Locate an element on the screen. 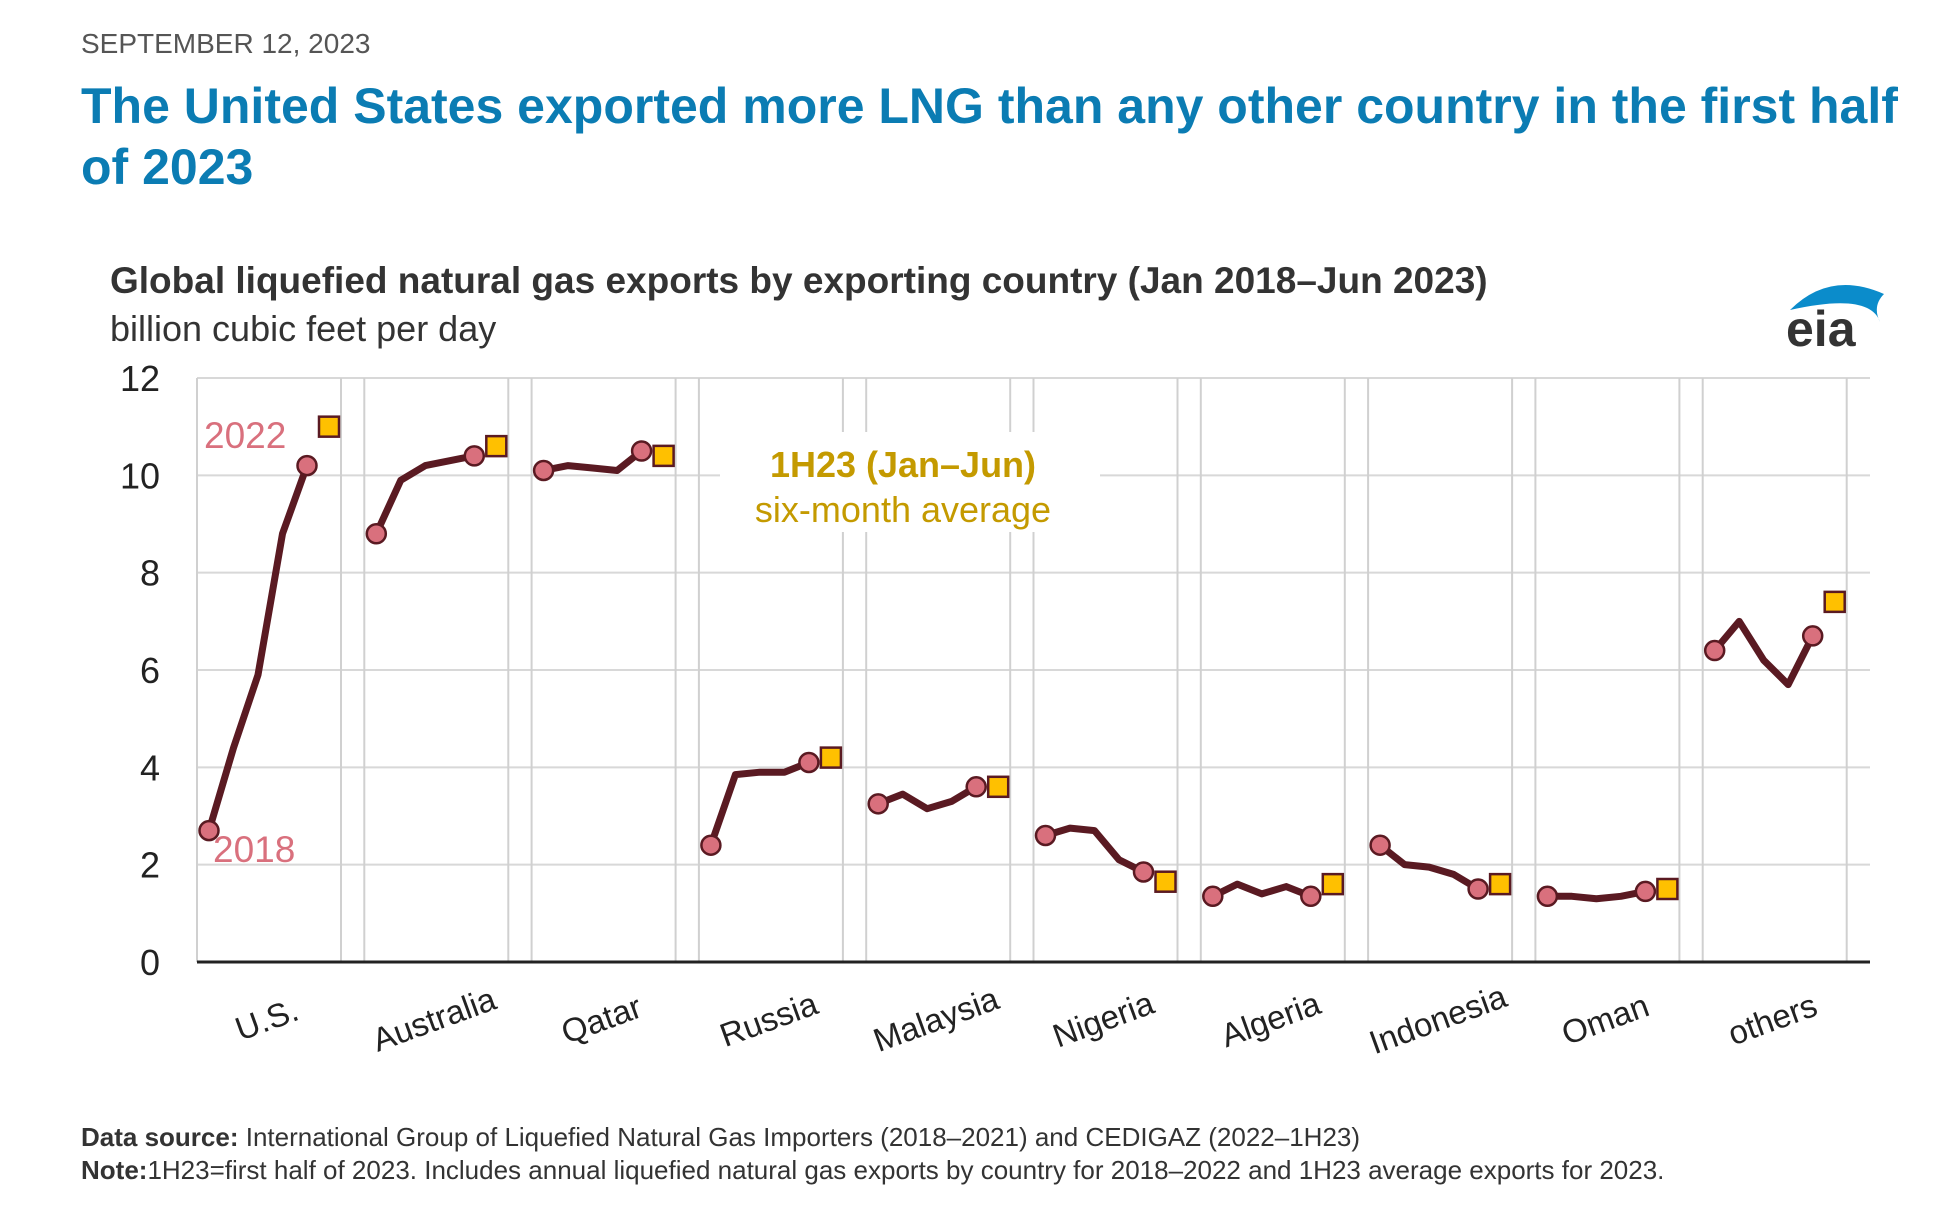  series-line-Malaysia is located at coordinates (927, 798).